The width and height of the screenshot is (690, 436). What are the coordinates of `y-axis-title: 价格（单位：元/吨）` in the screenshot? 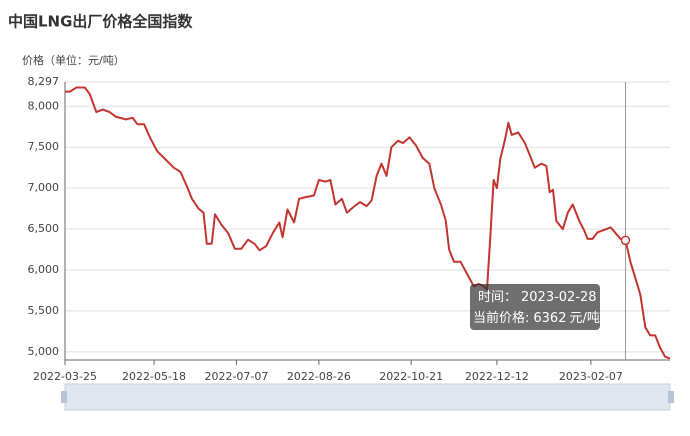 It's located at (73, 60).